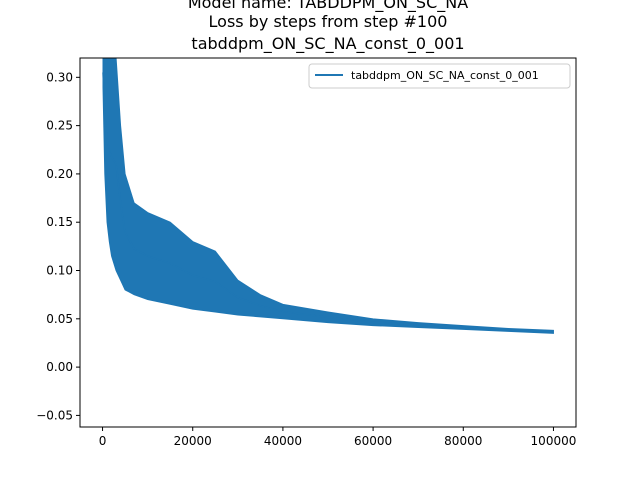  I want to click on x-tick-label: 0, so click(103, 441).